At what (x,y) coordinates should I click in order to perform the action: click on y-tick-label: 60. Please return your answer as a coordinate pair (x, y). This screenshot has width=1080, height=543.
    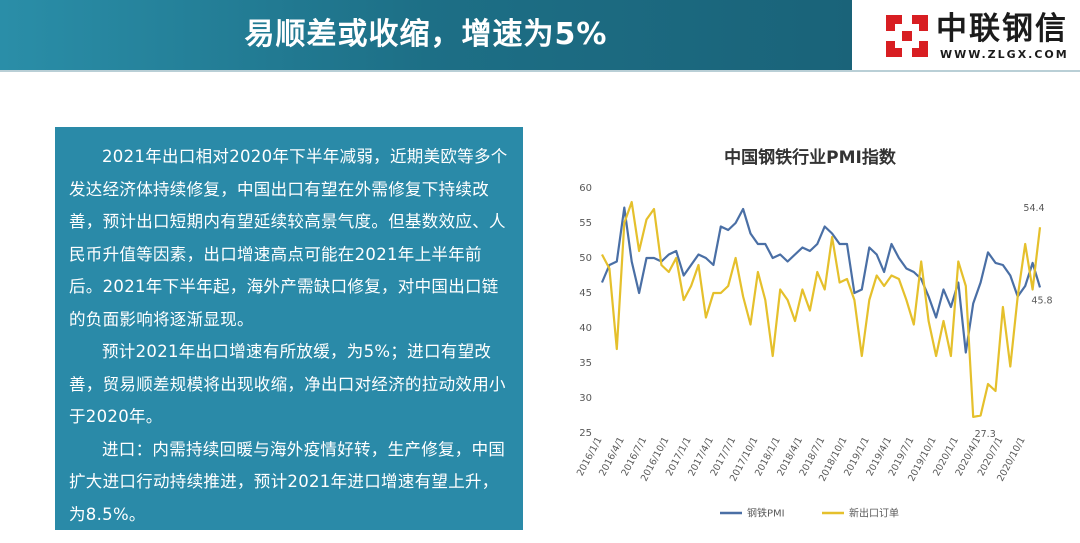
    Looking at the image, I should click on (585, 188).